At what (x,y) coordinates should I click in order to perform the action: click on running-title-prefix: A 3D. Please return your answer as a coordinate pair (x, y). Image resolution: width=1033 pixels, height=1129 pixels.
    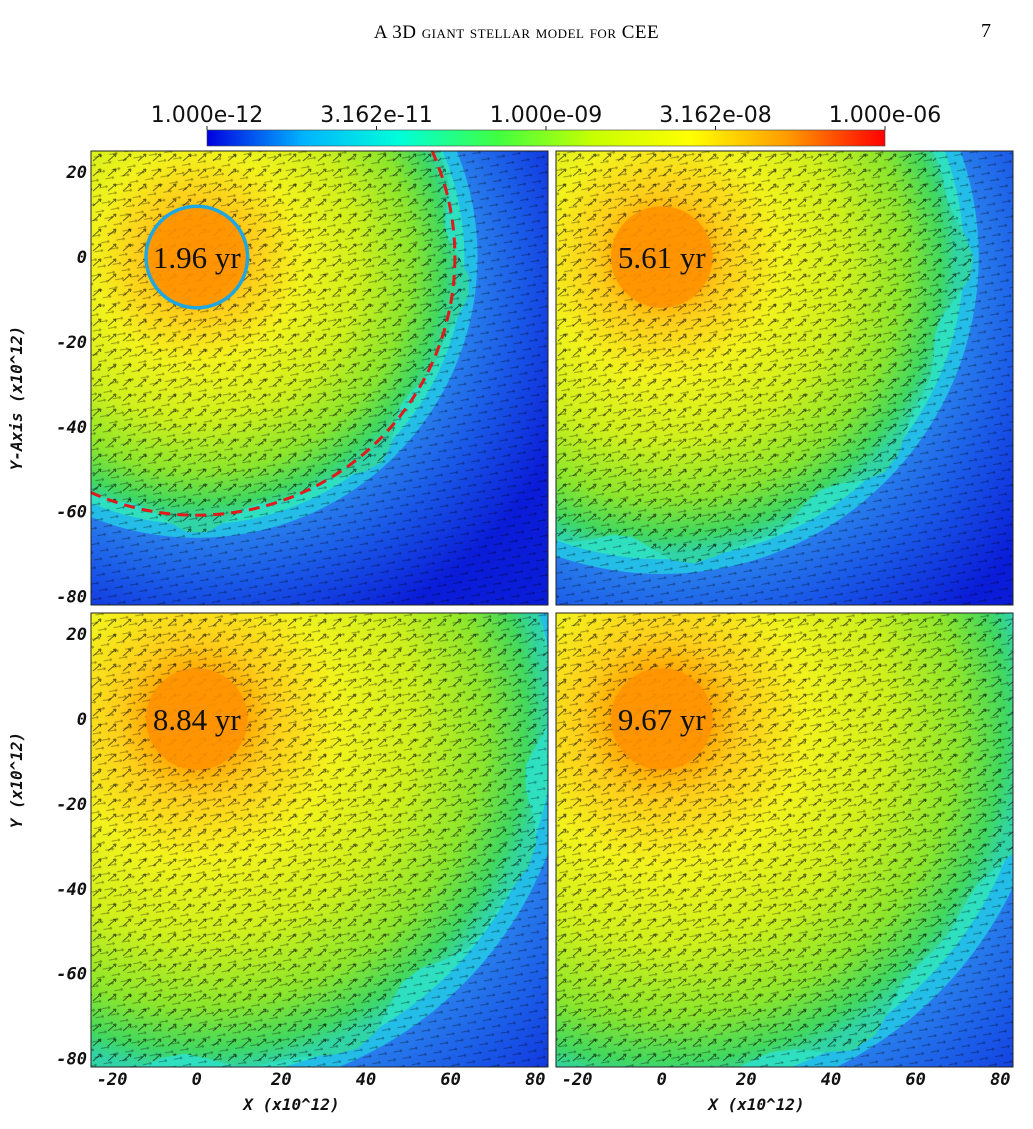
    Looking at the image, I should click on (397, 32).